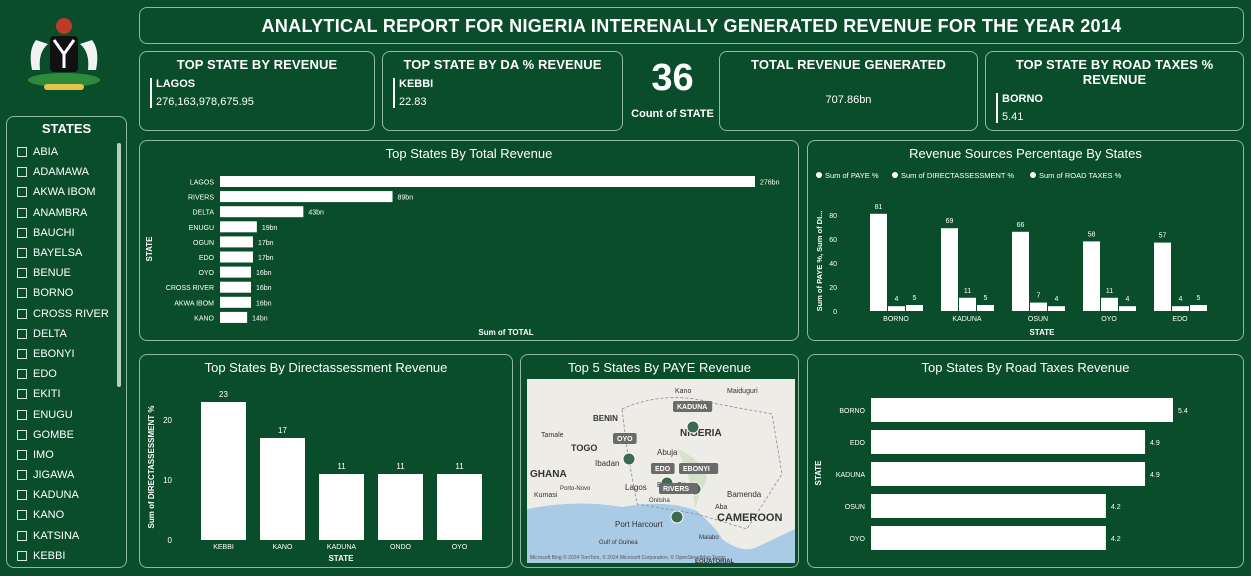 This screenshot has width=1251, height=576. Describe the element at coordinates (66, 354) in the screenshot. I see `slicer-item: EBONYI` at that location.